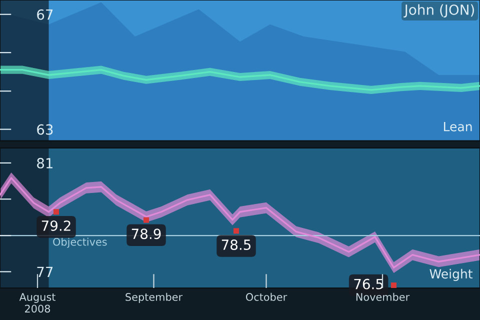  What do you see at coordinates (267, 296) in the screenshot?
I see `x-tick-label: October` at bounding box center [267, 296].